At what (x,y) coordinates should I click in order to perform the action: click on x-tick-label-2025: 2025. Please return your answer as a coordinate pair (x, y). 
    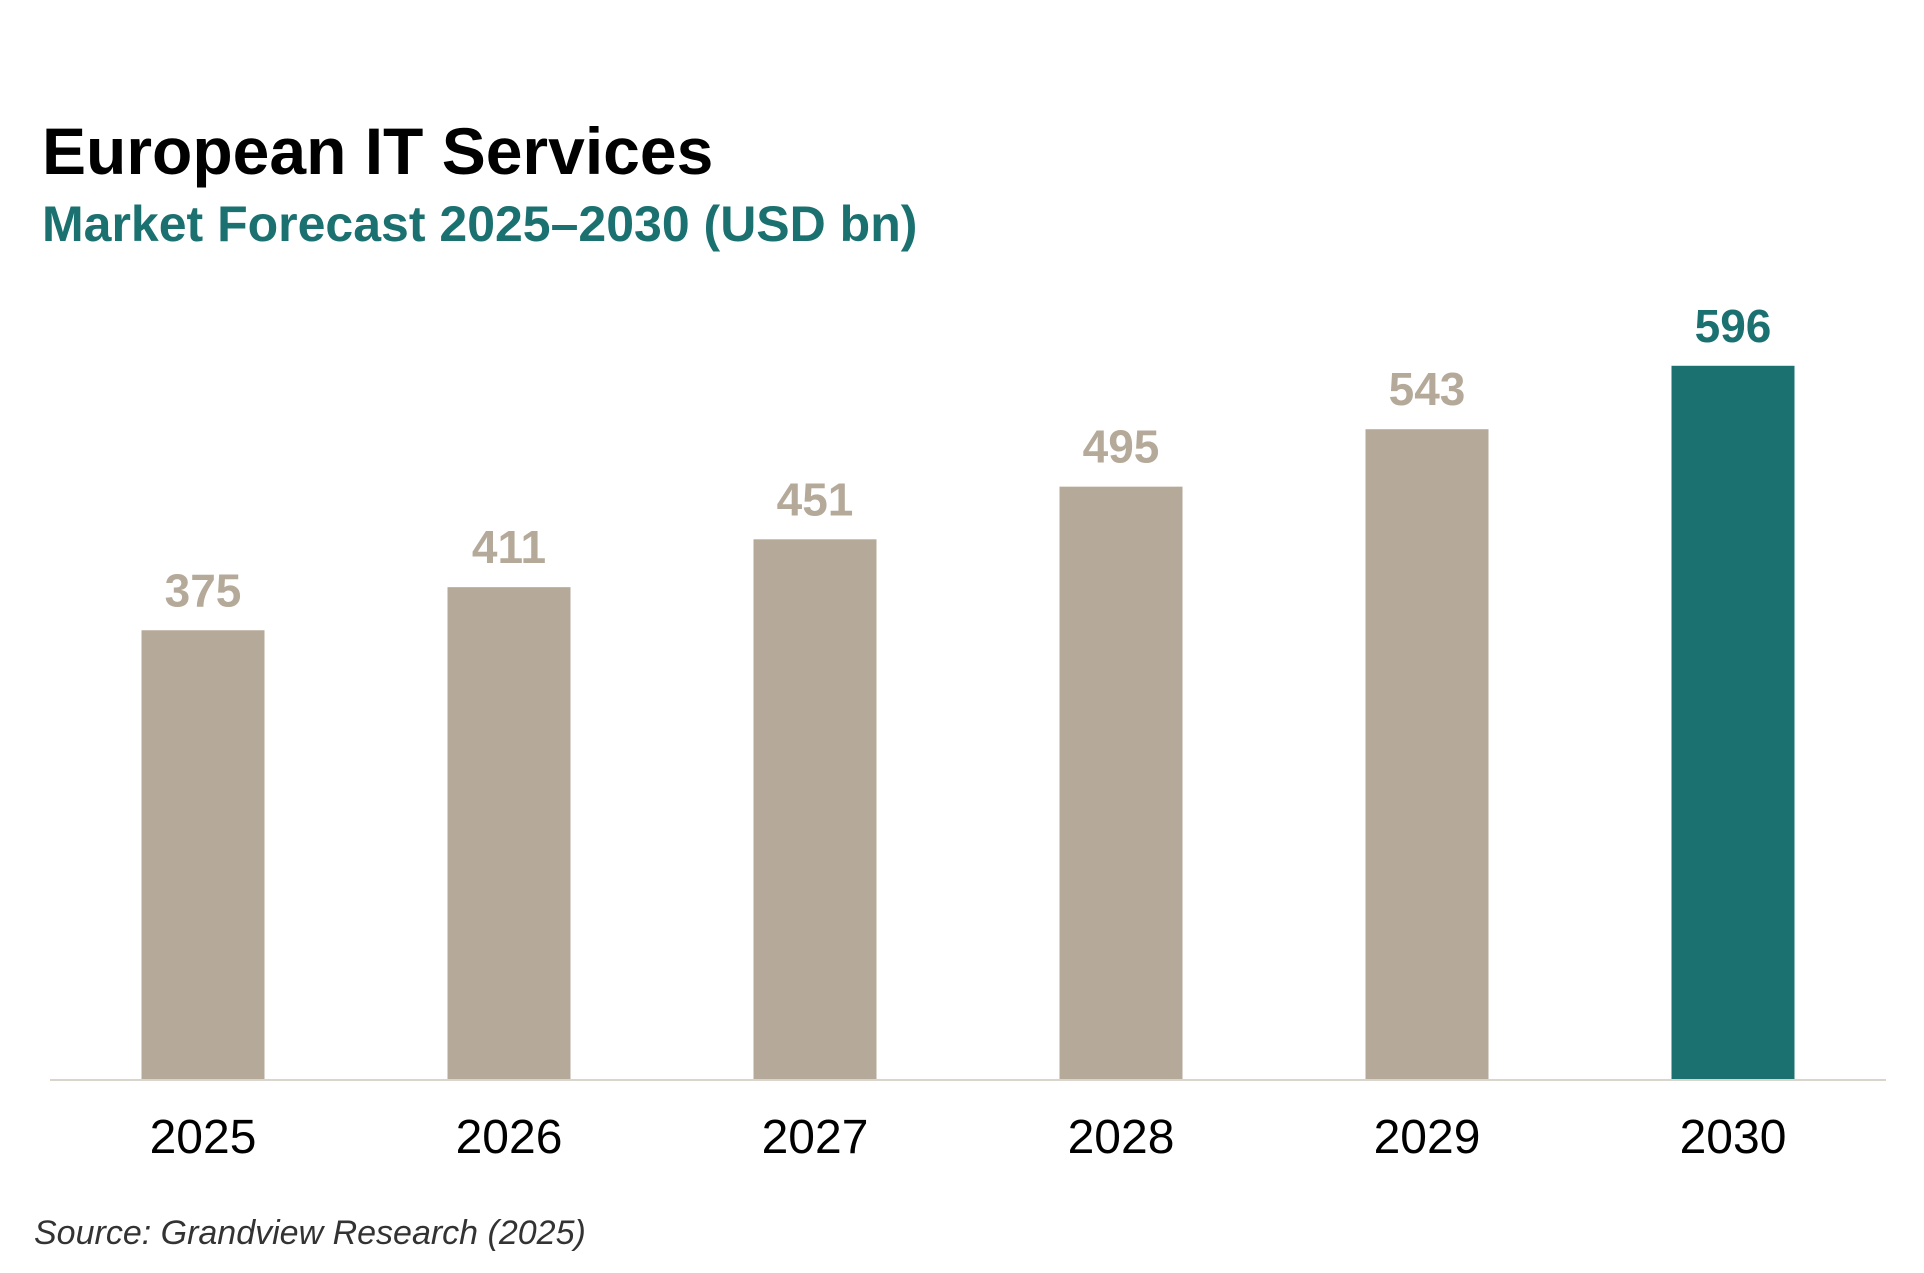
    Looking at the image, I should click on (203, 1137).